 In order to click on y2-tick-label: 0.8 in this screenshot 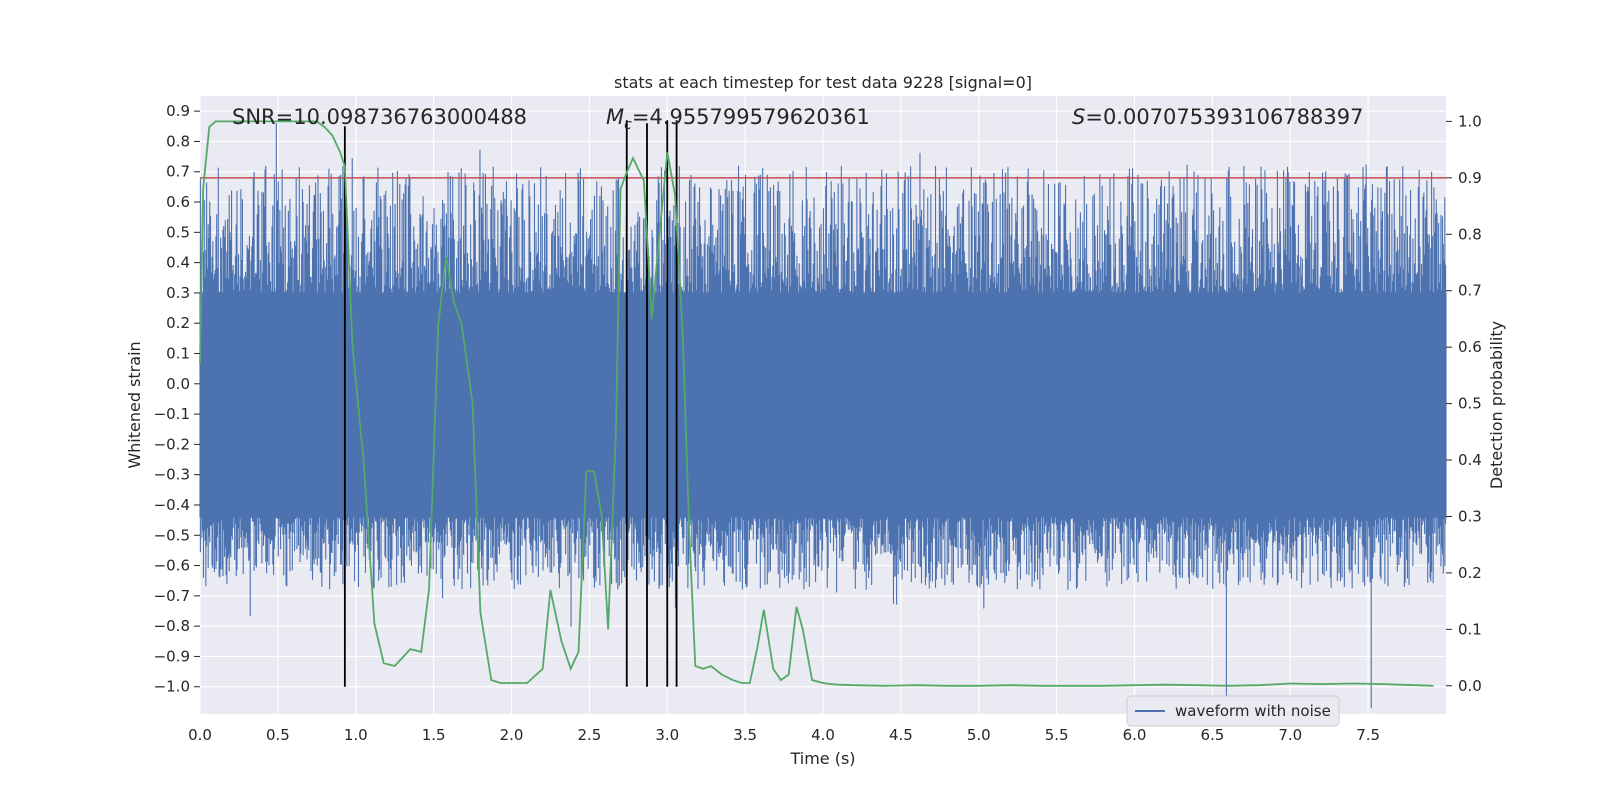, I will do `click(1470, 234)`.